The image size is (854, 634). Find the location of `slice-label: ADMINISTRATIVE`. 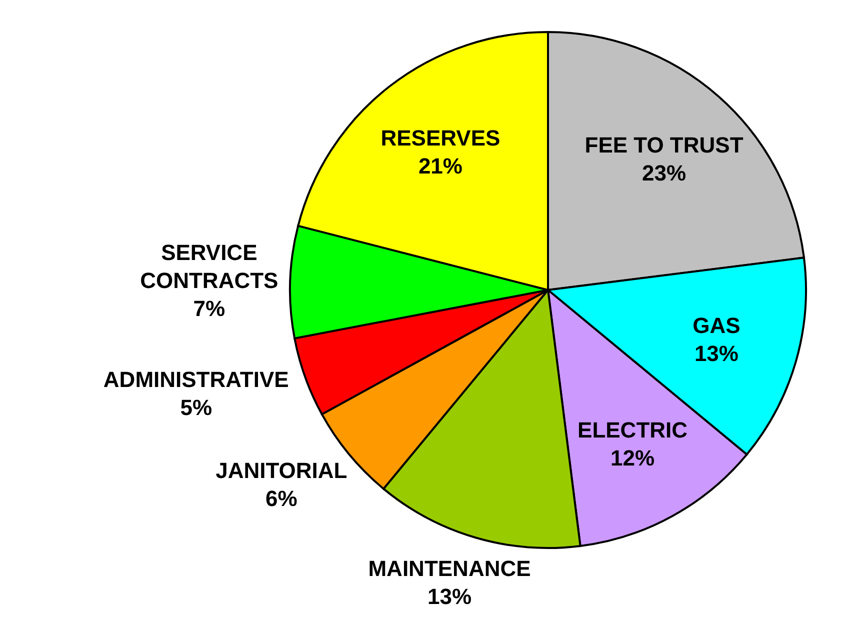

slice-label: ADMINISTRATIVE is located at coordinates (196, 379).